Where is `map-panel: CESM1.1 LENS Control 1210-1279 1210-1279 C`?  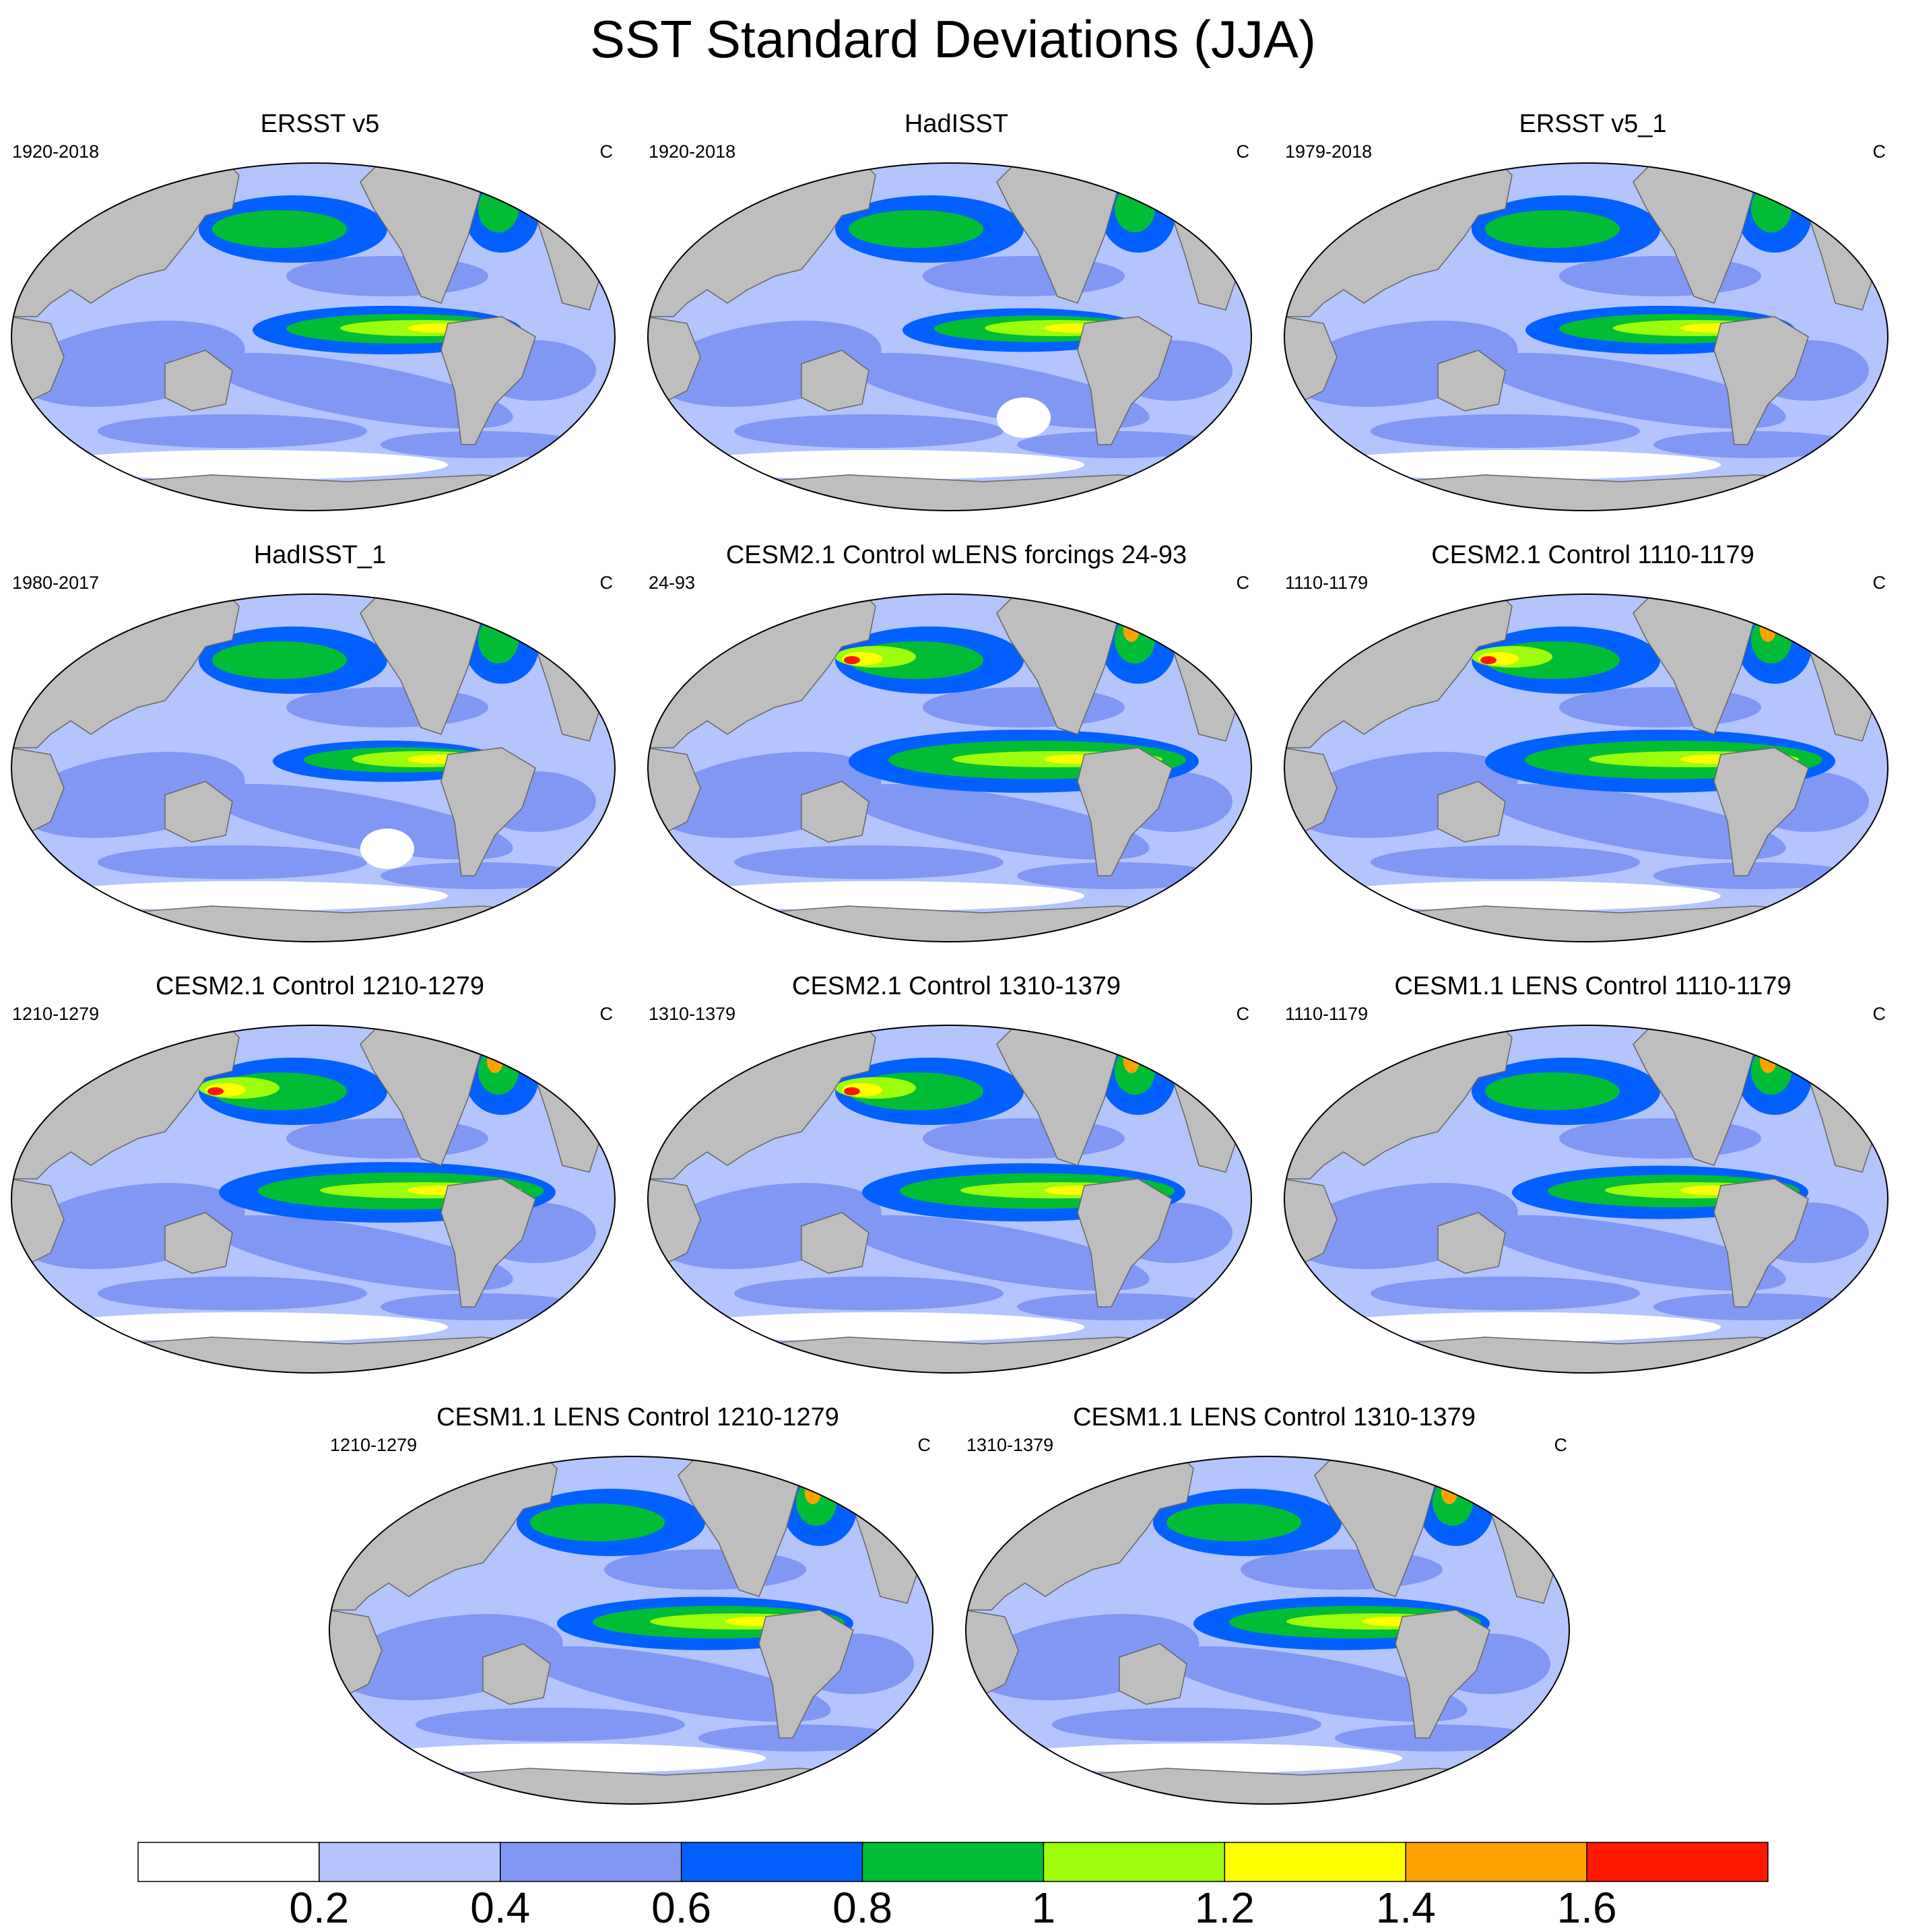 map-panel: CESM1.1 LENS Control 1210-1279 1210-1279 C is located at coordinates (638, 1616).